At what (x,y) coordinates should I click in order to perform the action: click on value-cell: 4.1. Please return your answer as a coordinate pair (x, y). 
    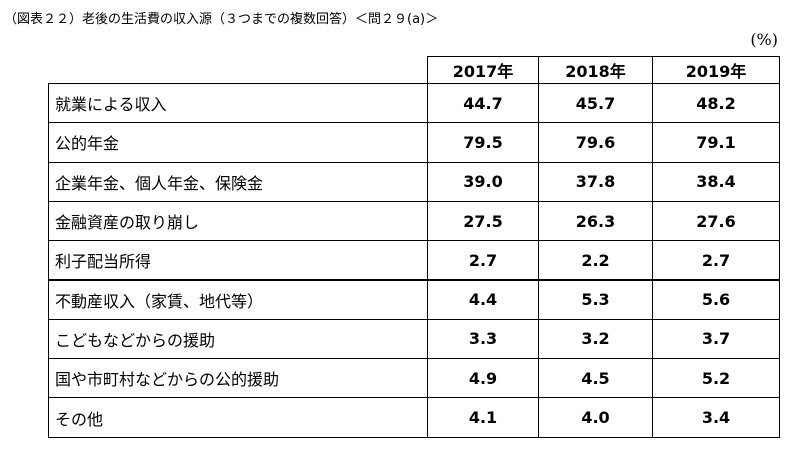
    Looking at the image, I should click on (483, 417).